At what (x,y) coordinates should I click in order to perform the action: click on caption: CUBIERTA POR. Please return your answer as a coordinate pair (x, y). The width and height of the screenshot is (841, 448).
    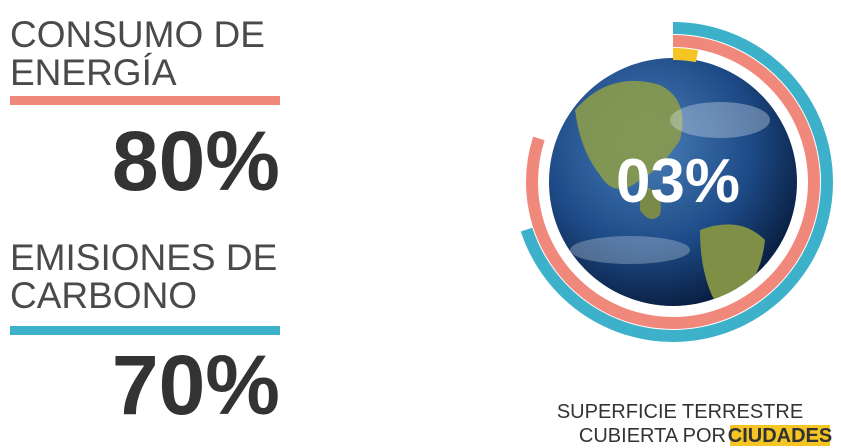
    Looking at the image, I should click on (652, 436).